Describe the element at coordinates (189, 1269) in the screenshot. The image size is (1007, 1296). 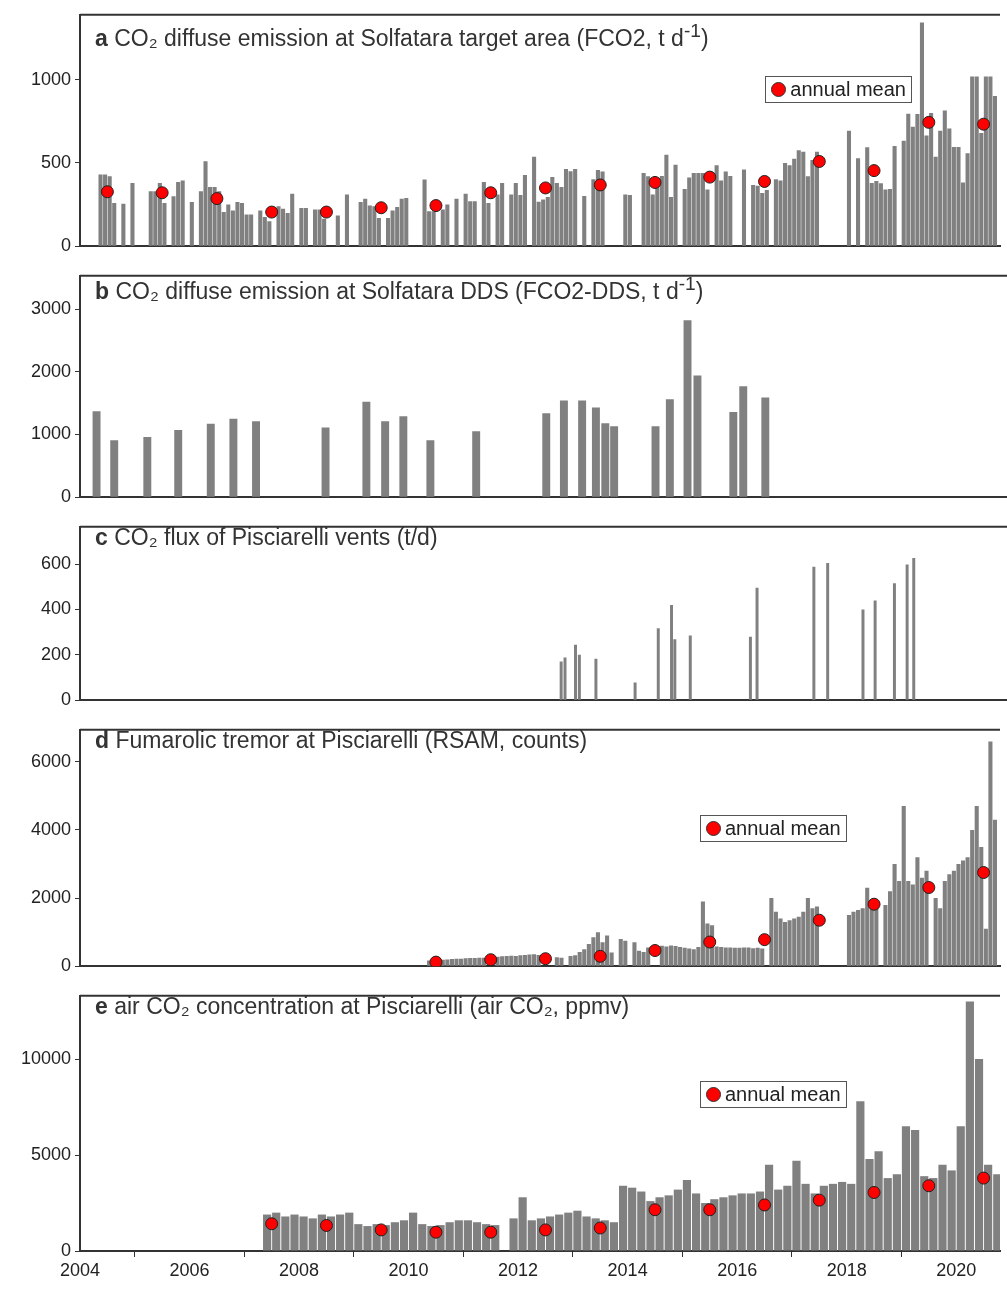
I see `x-tick-label: 2006` at that location.